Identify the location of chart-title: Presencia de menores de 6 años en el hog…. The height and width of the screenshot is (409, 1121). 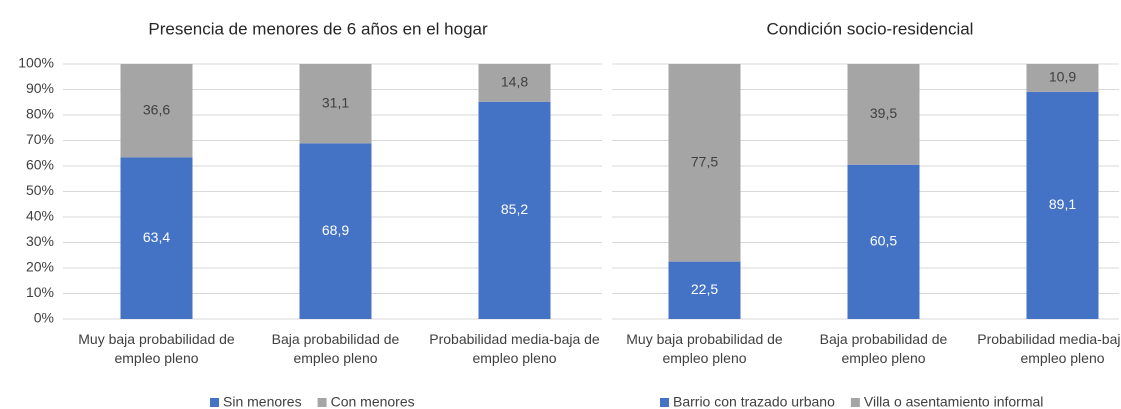
(318, 28).